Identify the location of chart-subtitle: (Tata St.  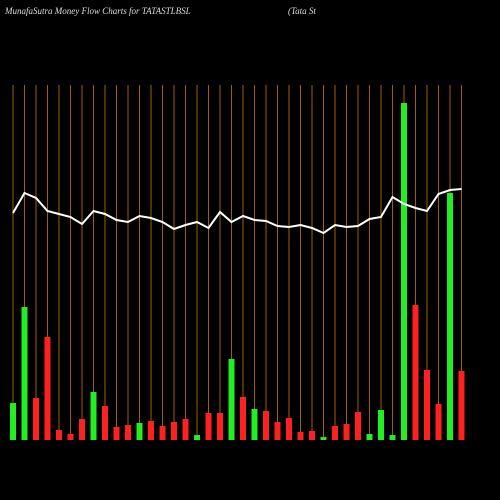
(302, 11).